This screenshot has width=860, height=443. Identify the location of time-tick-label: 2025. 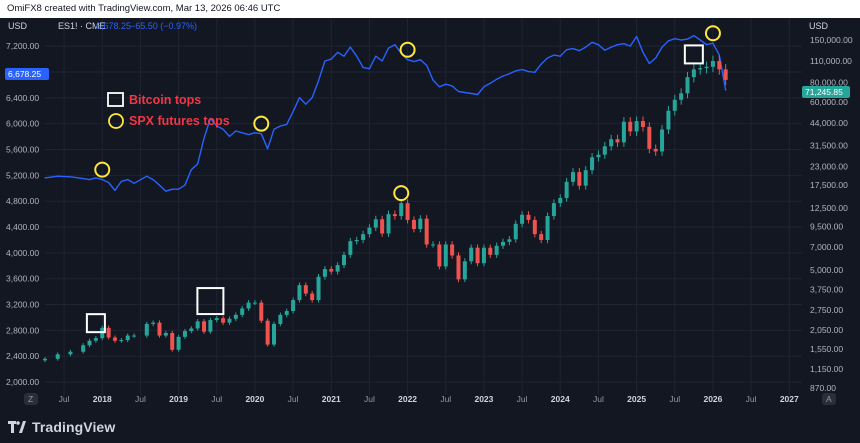
(636, 399).